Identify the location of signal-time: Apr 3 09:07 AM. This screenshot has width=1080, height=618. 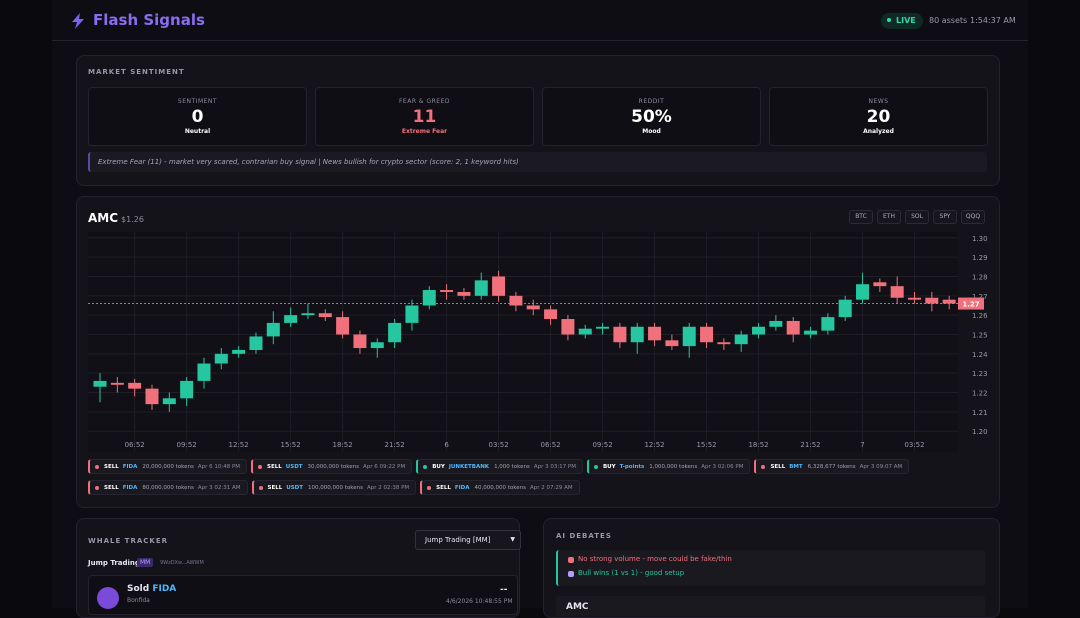
(881, 466).